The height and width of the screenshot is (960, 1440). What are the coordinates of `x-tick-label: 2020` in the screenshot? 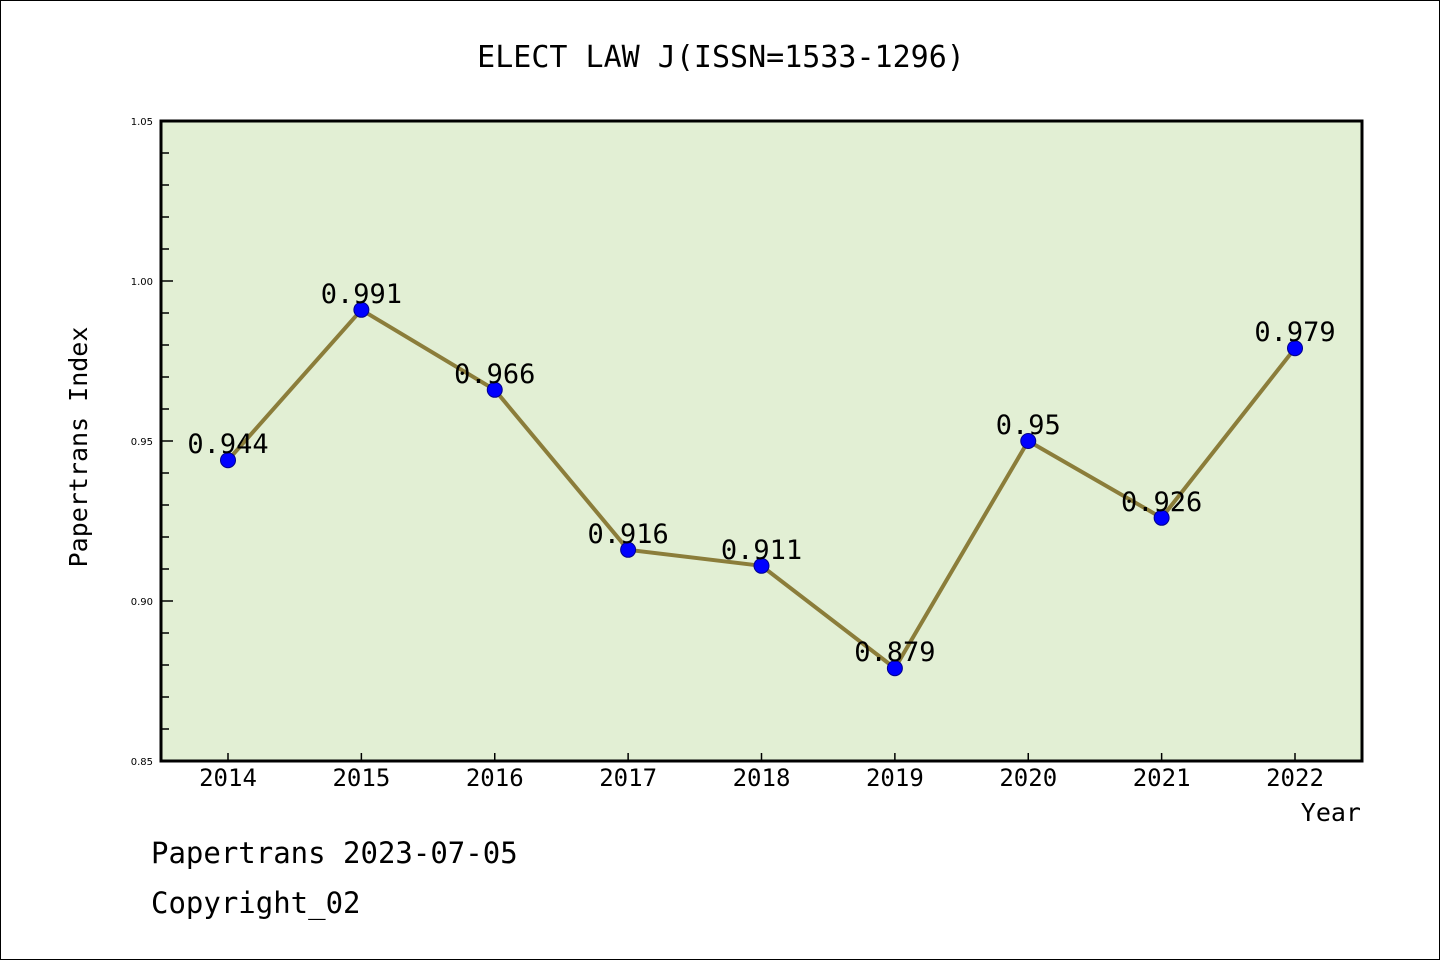 It's located at (1028, 778).